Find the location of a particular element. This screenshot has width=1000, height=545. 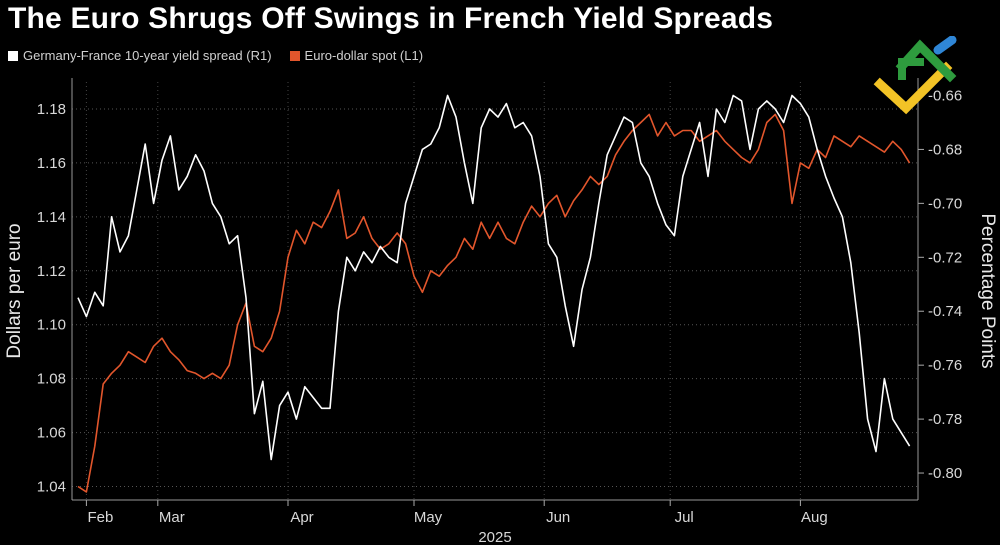

left-axis-title: Dollars per euro is located at coordinates (14, 290).